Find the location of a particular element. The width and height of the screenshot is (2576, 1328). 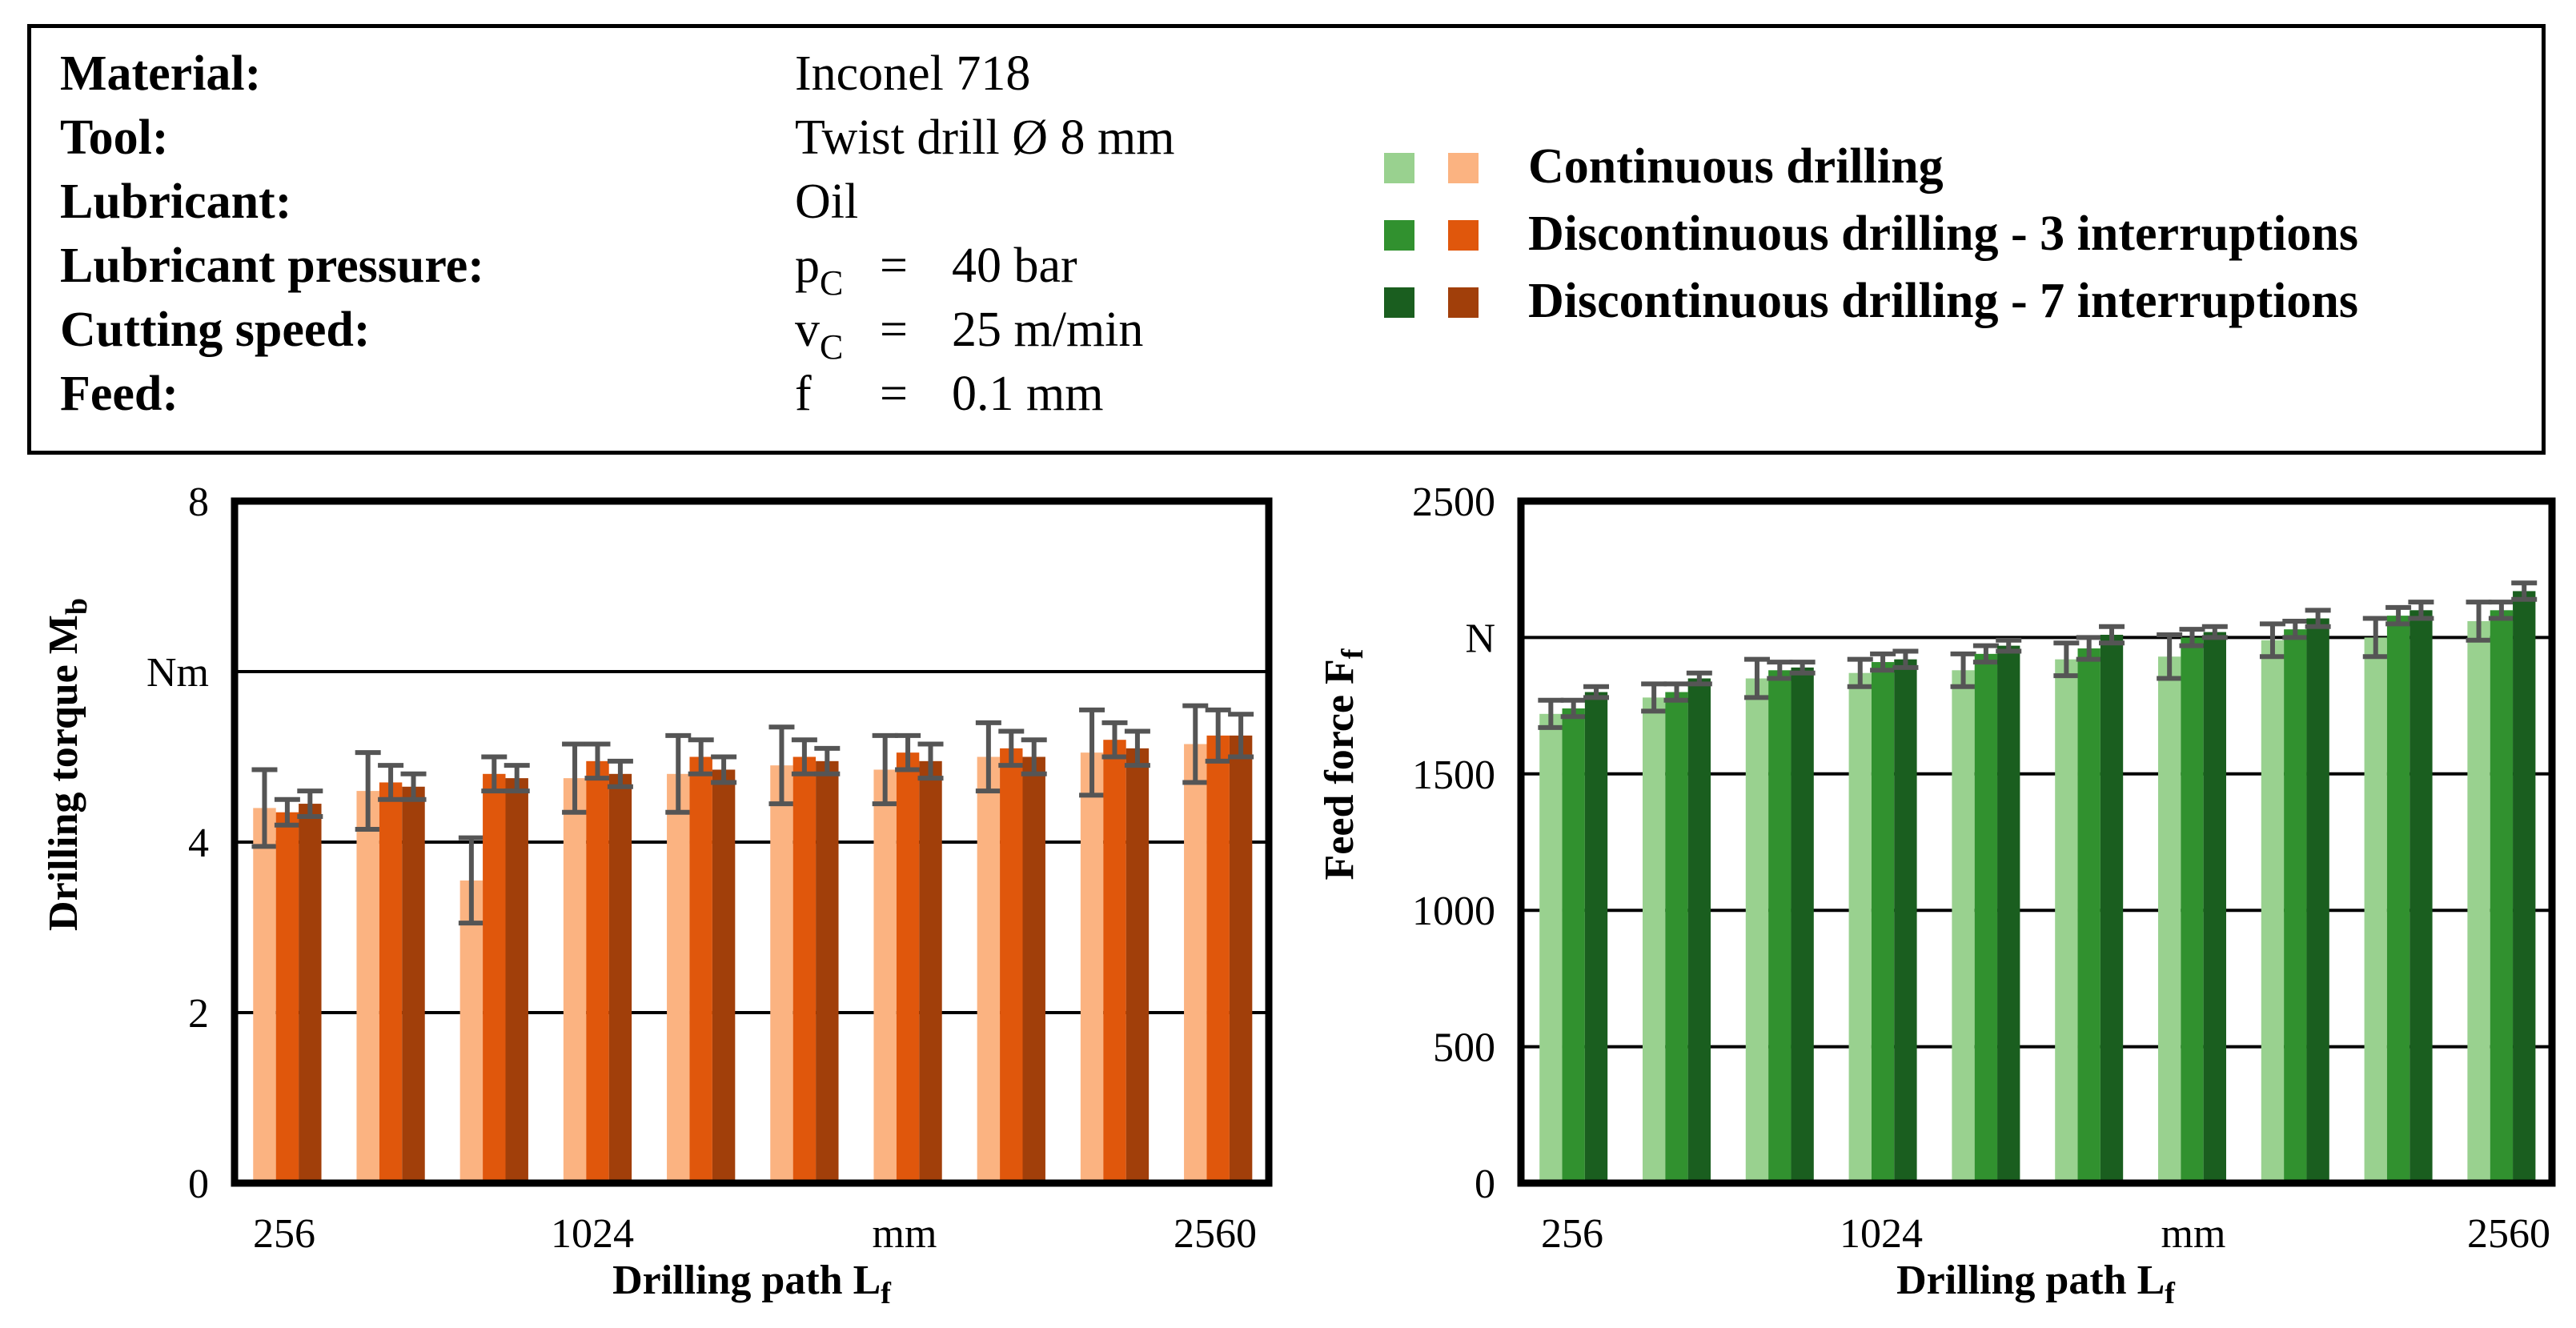

feed-value: 0.1 mm is located at coordinates (1028, 394).